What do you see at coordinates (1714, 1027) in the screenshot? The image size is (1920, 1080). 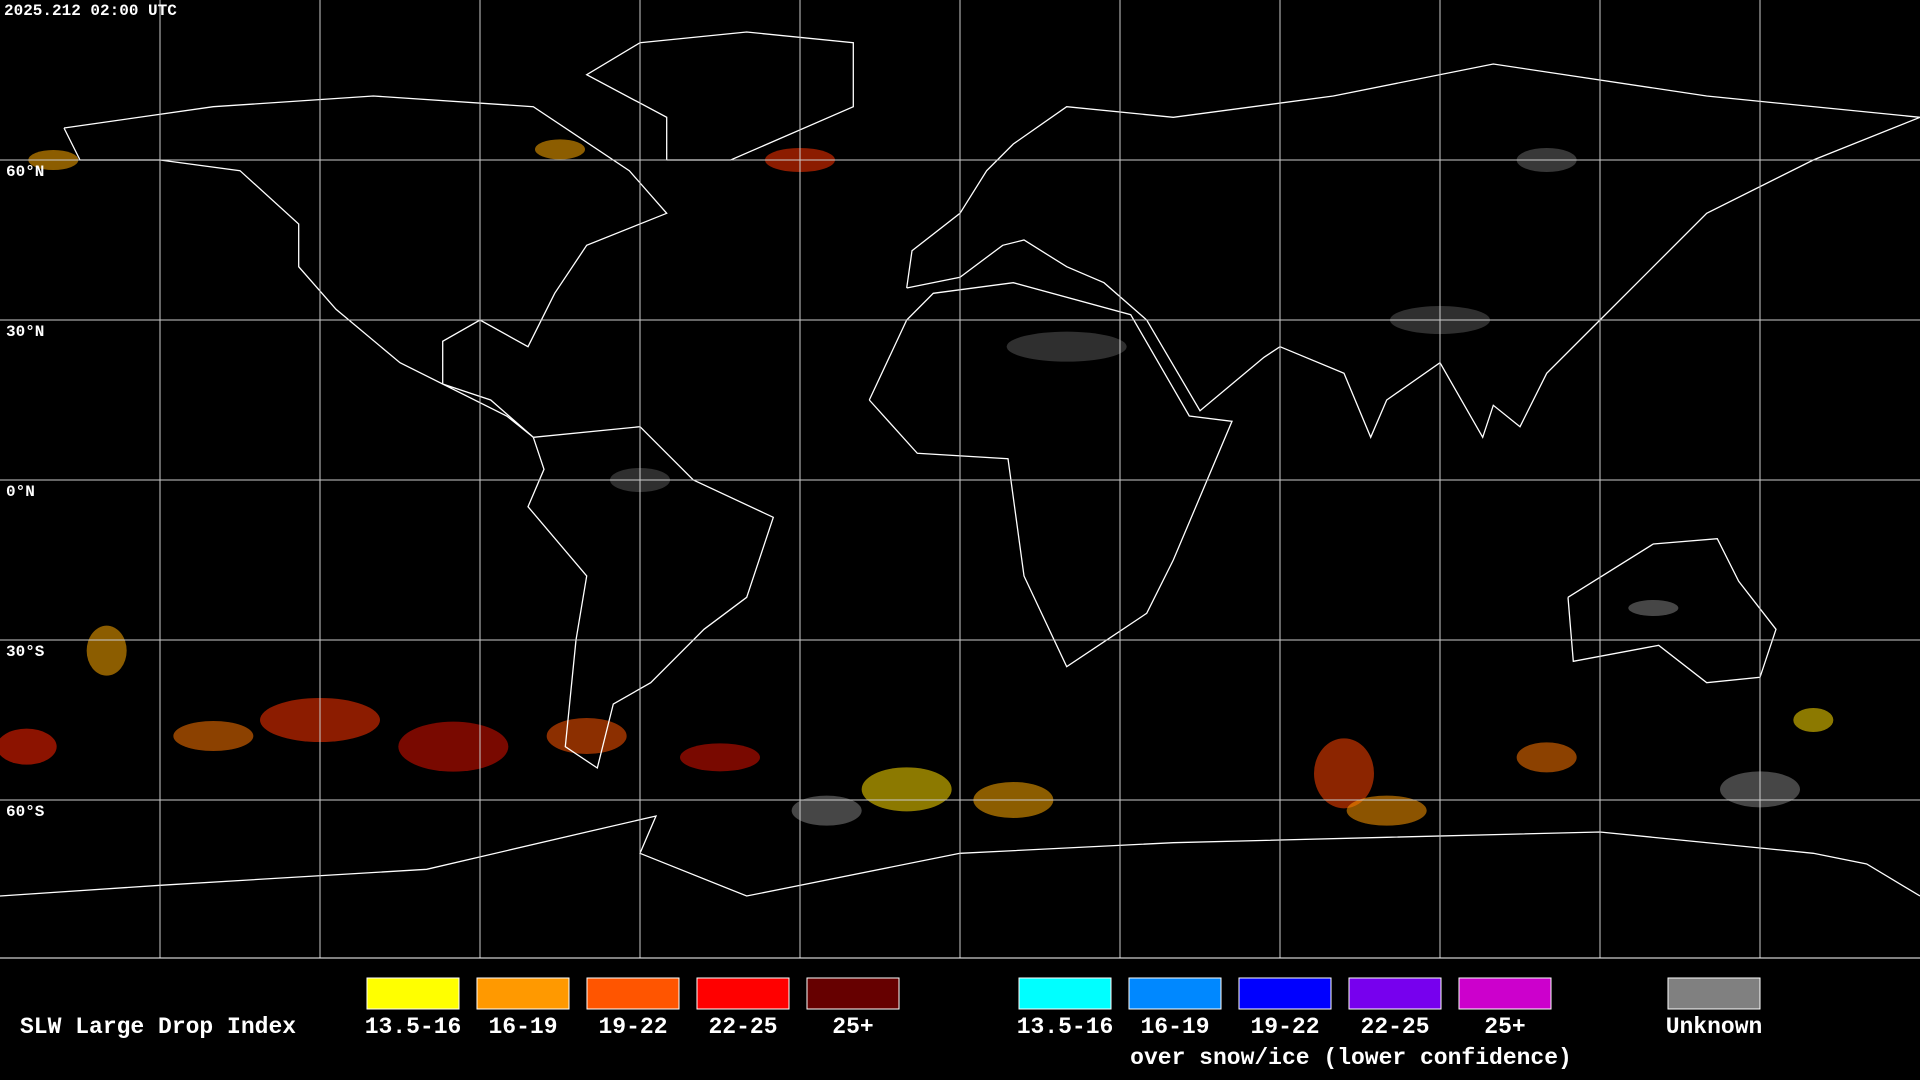 I see `legend-label: Unknown` at bounding box center [1714, 1027].